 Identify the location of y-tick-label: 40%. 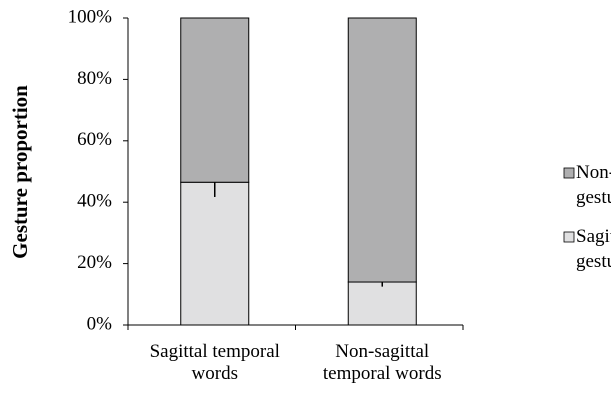
(94, 201).